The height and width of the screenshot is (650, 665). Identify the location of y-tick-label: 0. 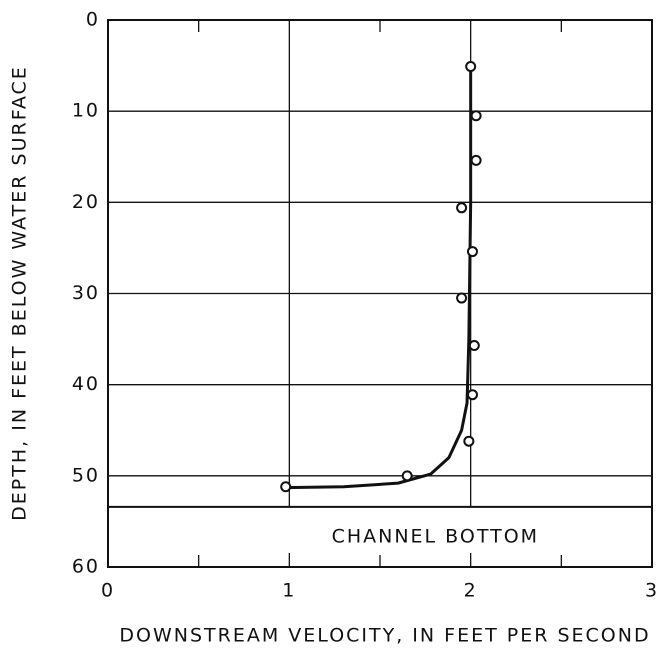
(93, 20).